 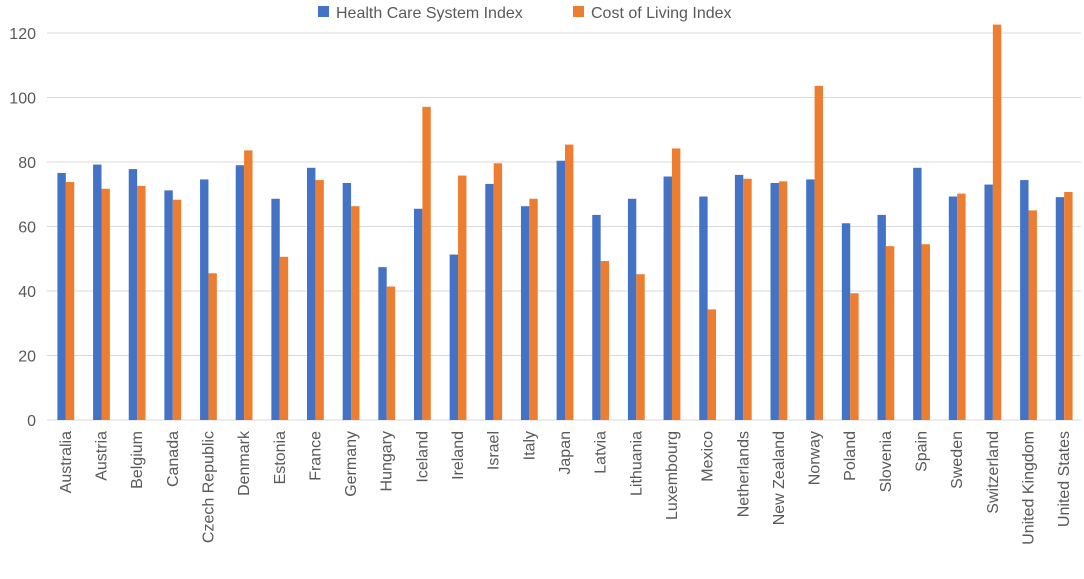 I want to click on legend-swatch-cost-of-living-index, so click(x=578, y=11).